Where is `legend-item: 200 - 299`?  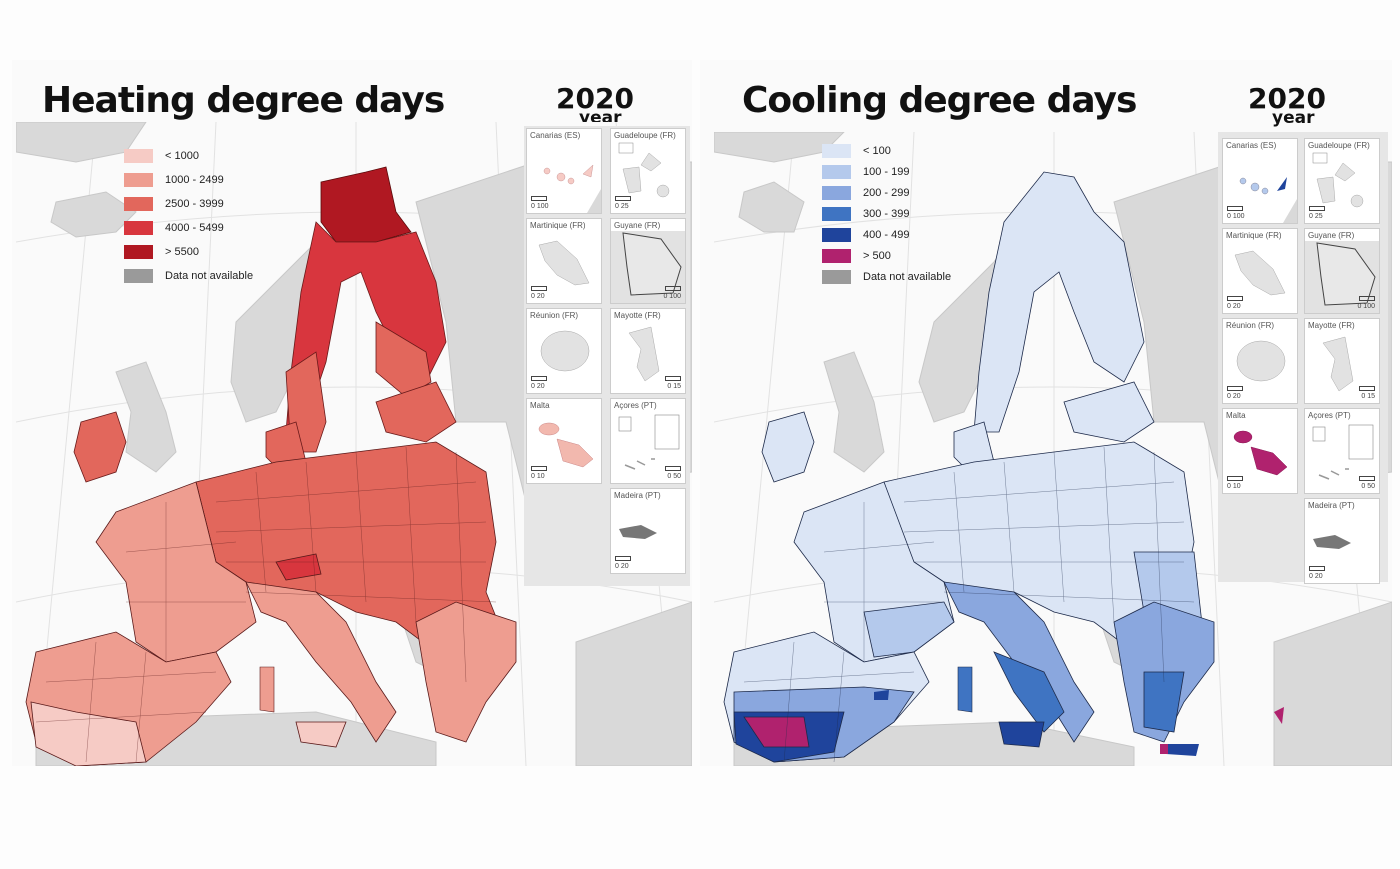 legend-item: 200 - 299 is located at coordinates (886, 192).